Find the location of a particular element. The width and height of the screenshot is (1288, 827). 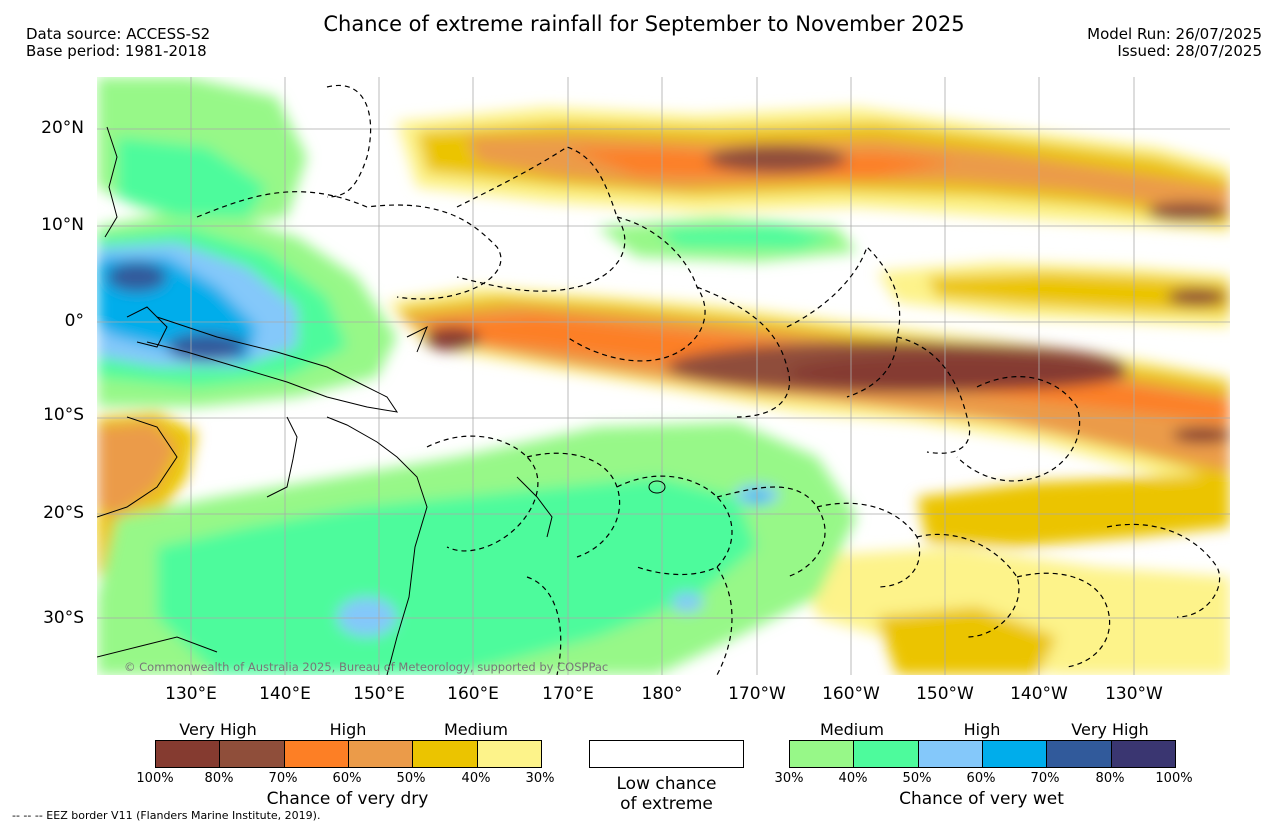

lat-label-20n: 20°N is located at coordinates (62, 128).